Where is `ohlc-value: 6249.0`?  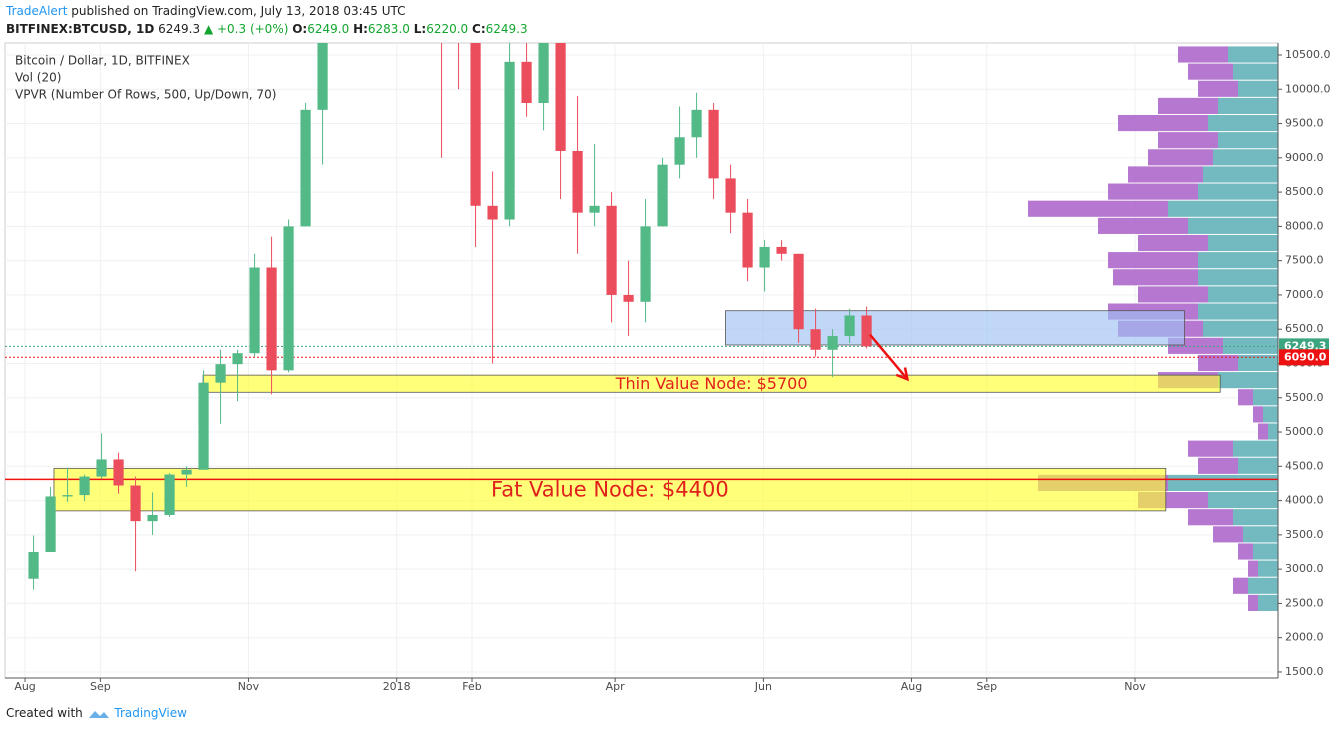 ohlc-value: 6249.0 is located at coordinates (328, 29).